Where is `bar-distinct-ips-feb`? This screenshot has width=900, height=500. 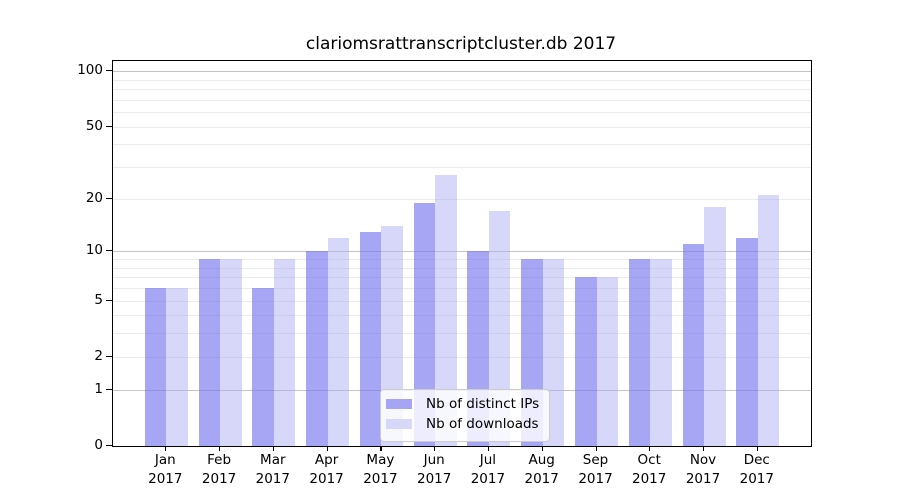
bar-distinct-ips-feb is located at coordinates (209, 352).